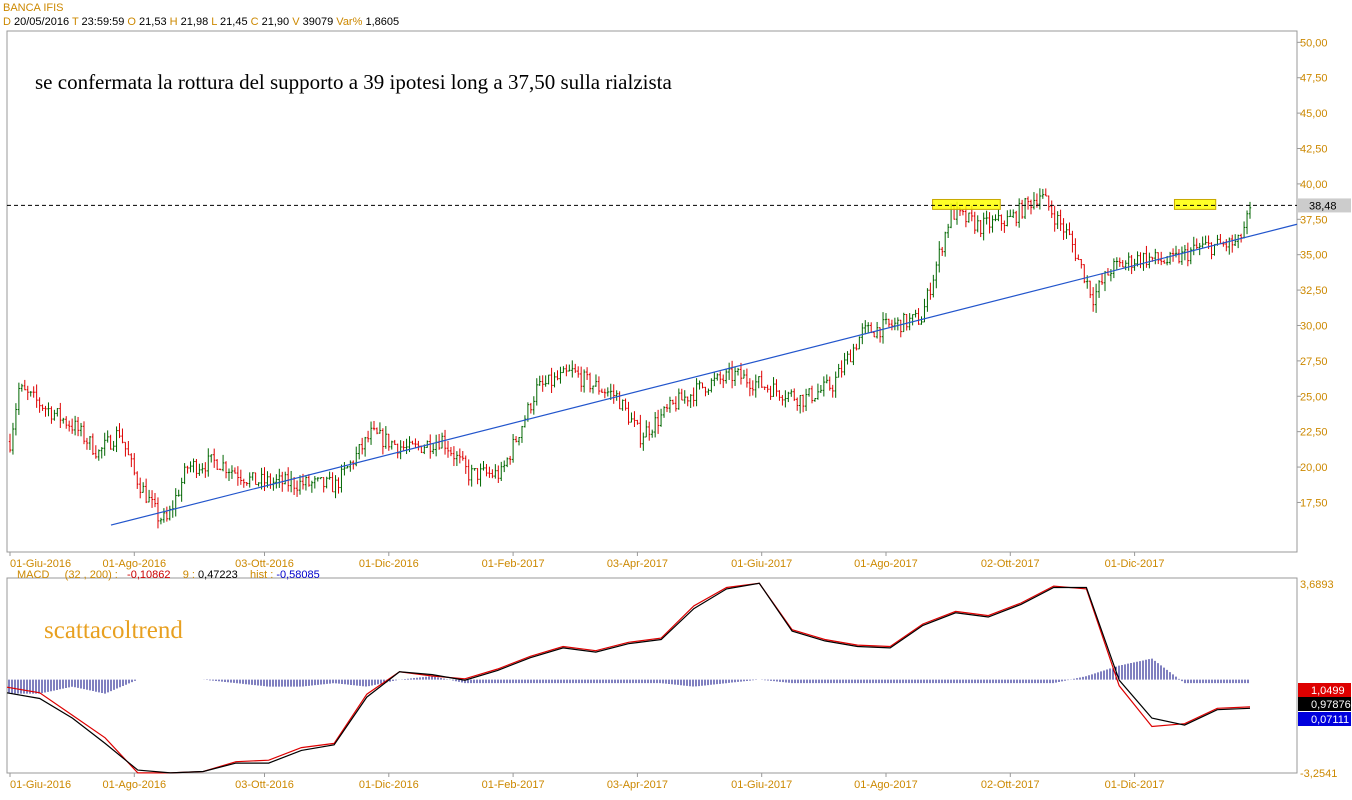 This screenshot has height=800, width=1352. Describe the element at coordinates (134, 785) in the screenshot. I see `macd-x-tick-label: 01-Ago-2016` at that location.